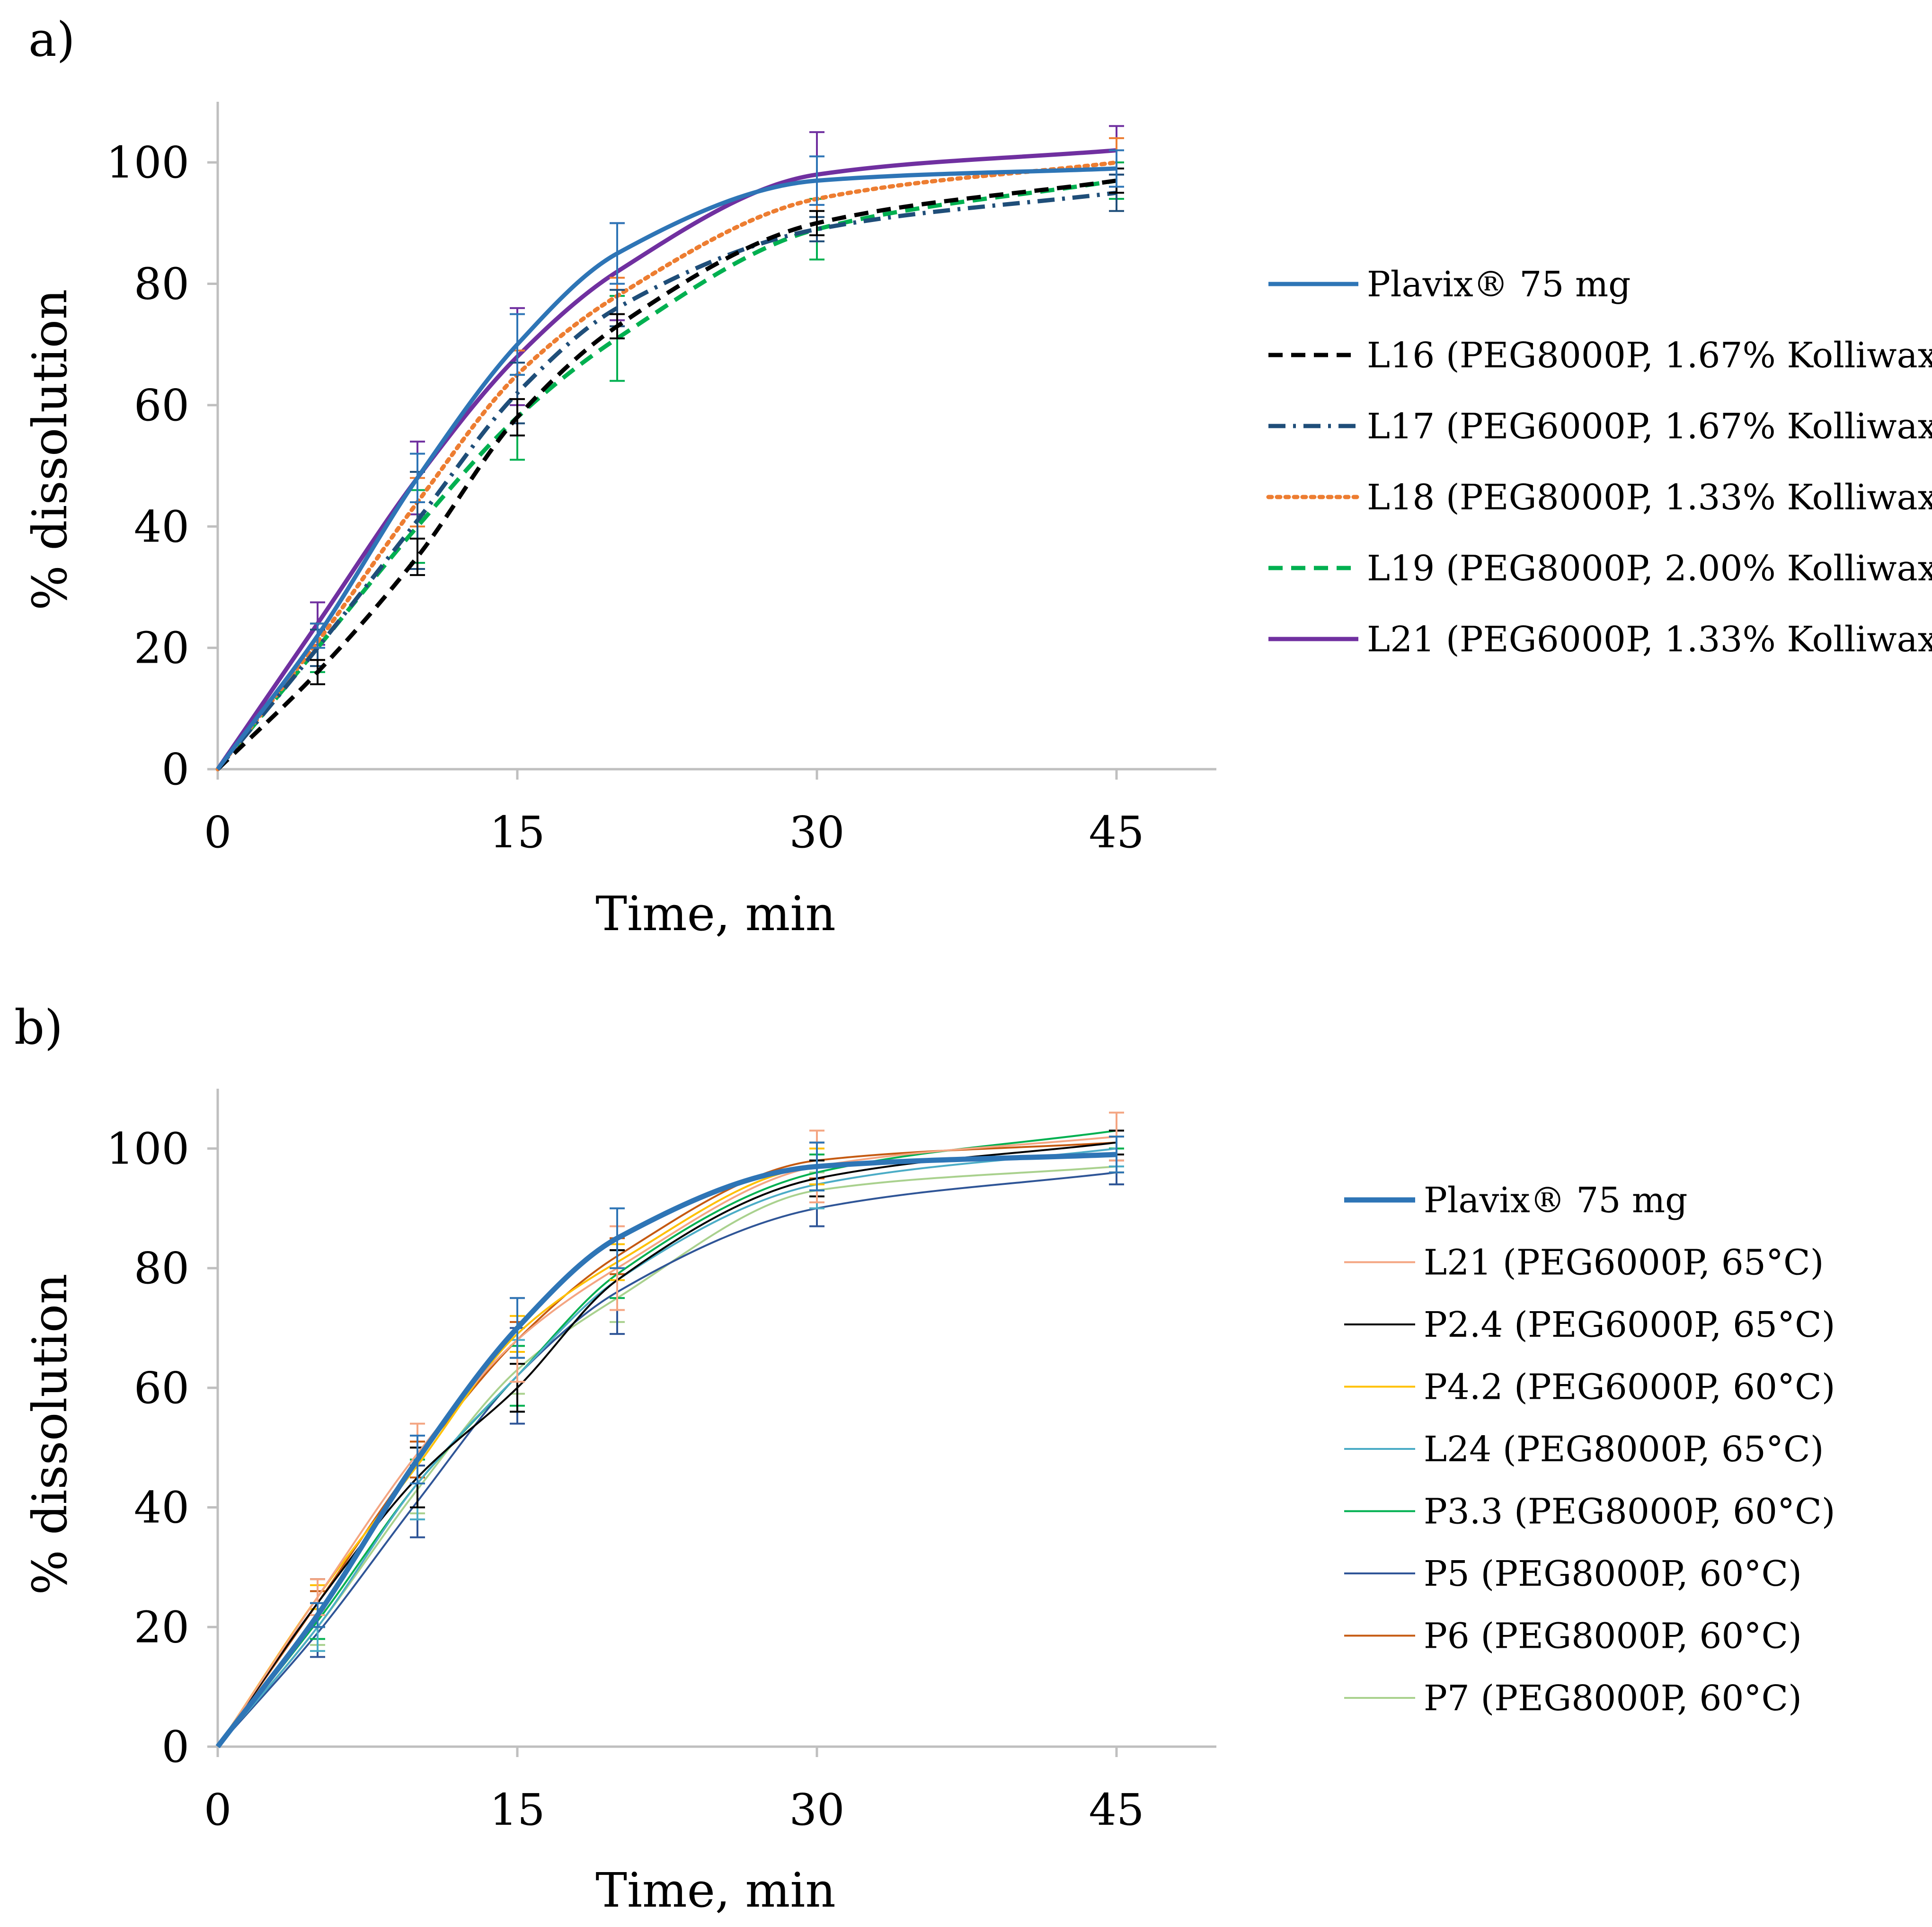  What do you see at coordinates (1629, 1325) in the screenshot?
I see `legend-label: P2.4 (PEG6000P, 65°C)` at bounding box center [1629, 1325].